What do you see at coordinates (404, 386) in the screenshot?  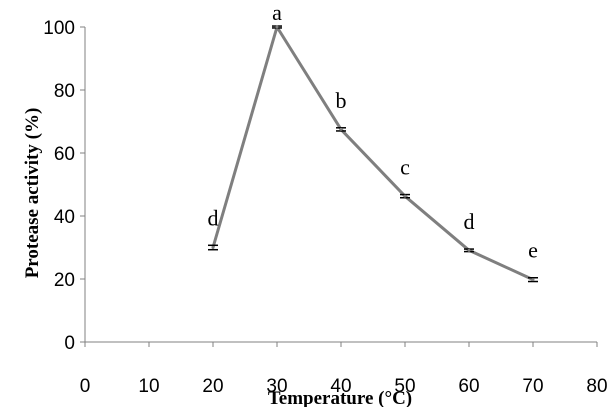 I see `x-tick-label: 50` at bounding box center [404, 386].